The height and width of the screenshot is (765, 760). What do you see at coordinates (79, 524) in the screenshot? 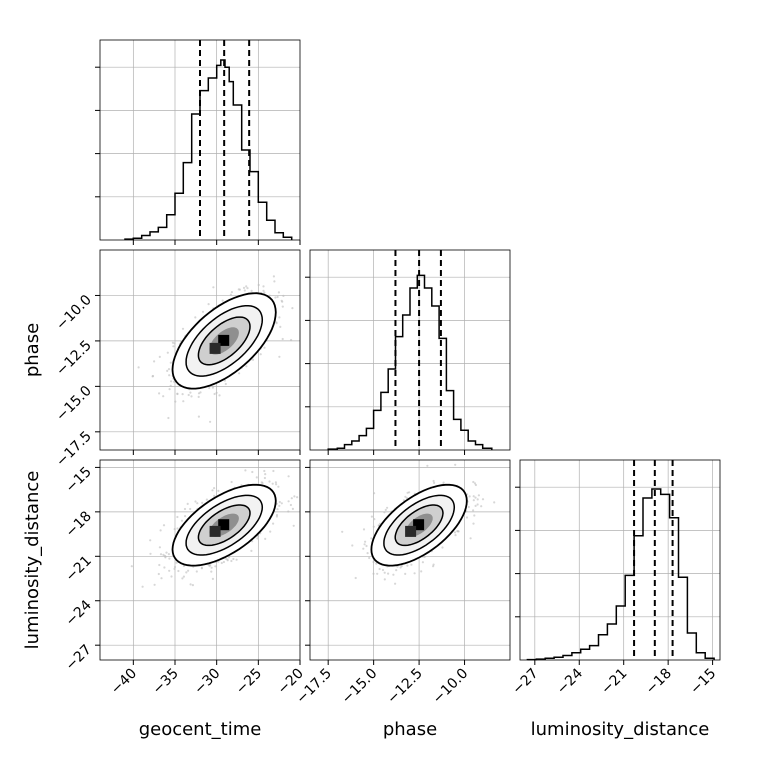
I see `y-tick-label: −18` at bounding box center [79, 524].